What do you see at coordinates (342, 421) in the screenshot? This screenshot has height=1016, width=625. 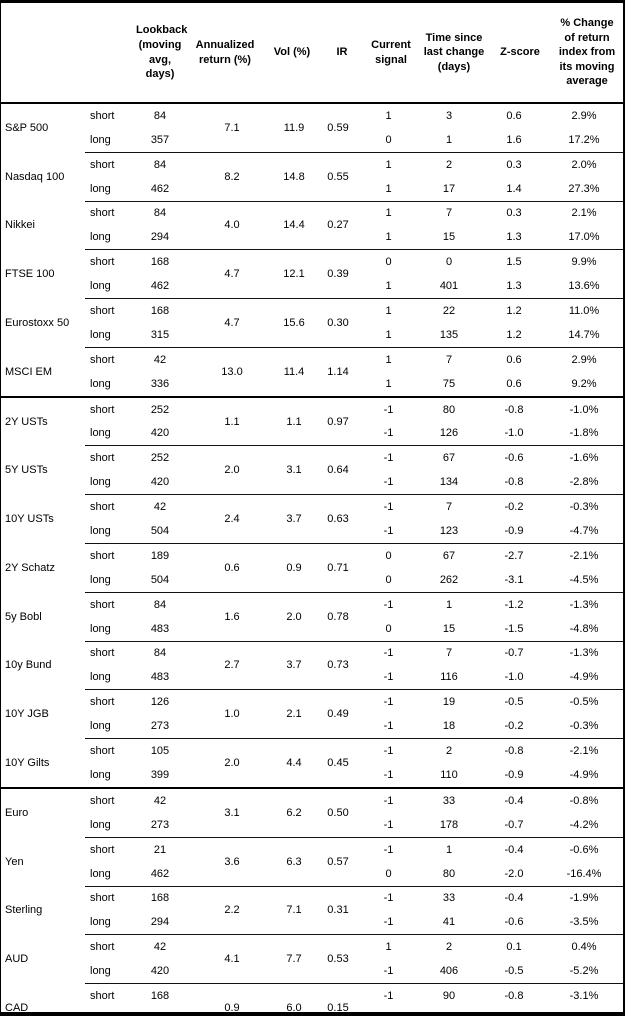 I see `ir-cell: 0.97` at bounding box center [342, 421].